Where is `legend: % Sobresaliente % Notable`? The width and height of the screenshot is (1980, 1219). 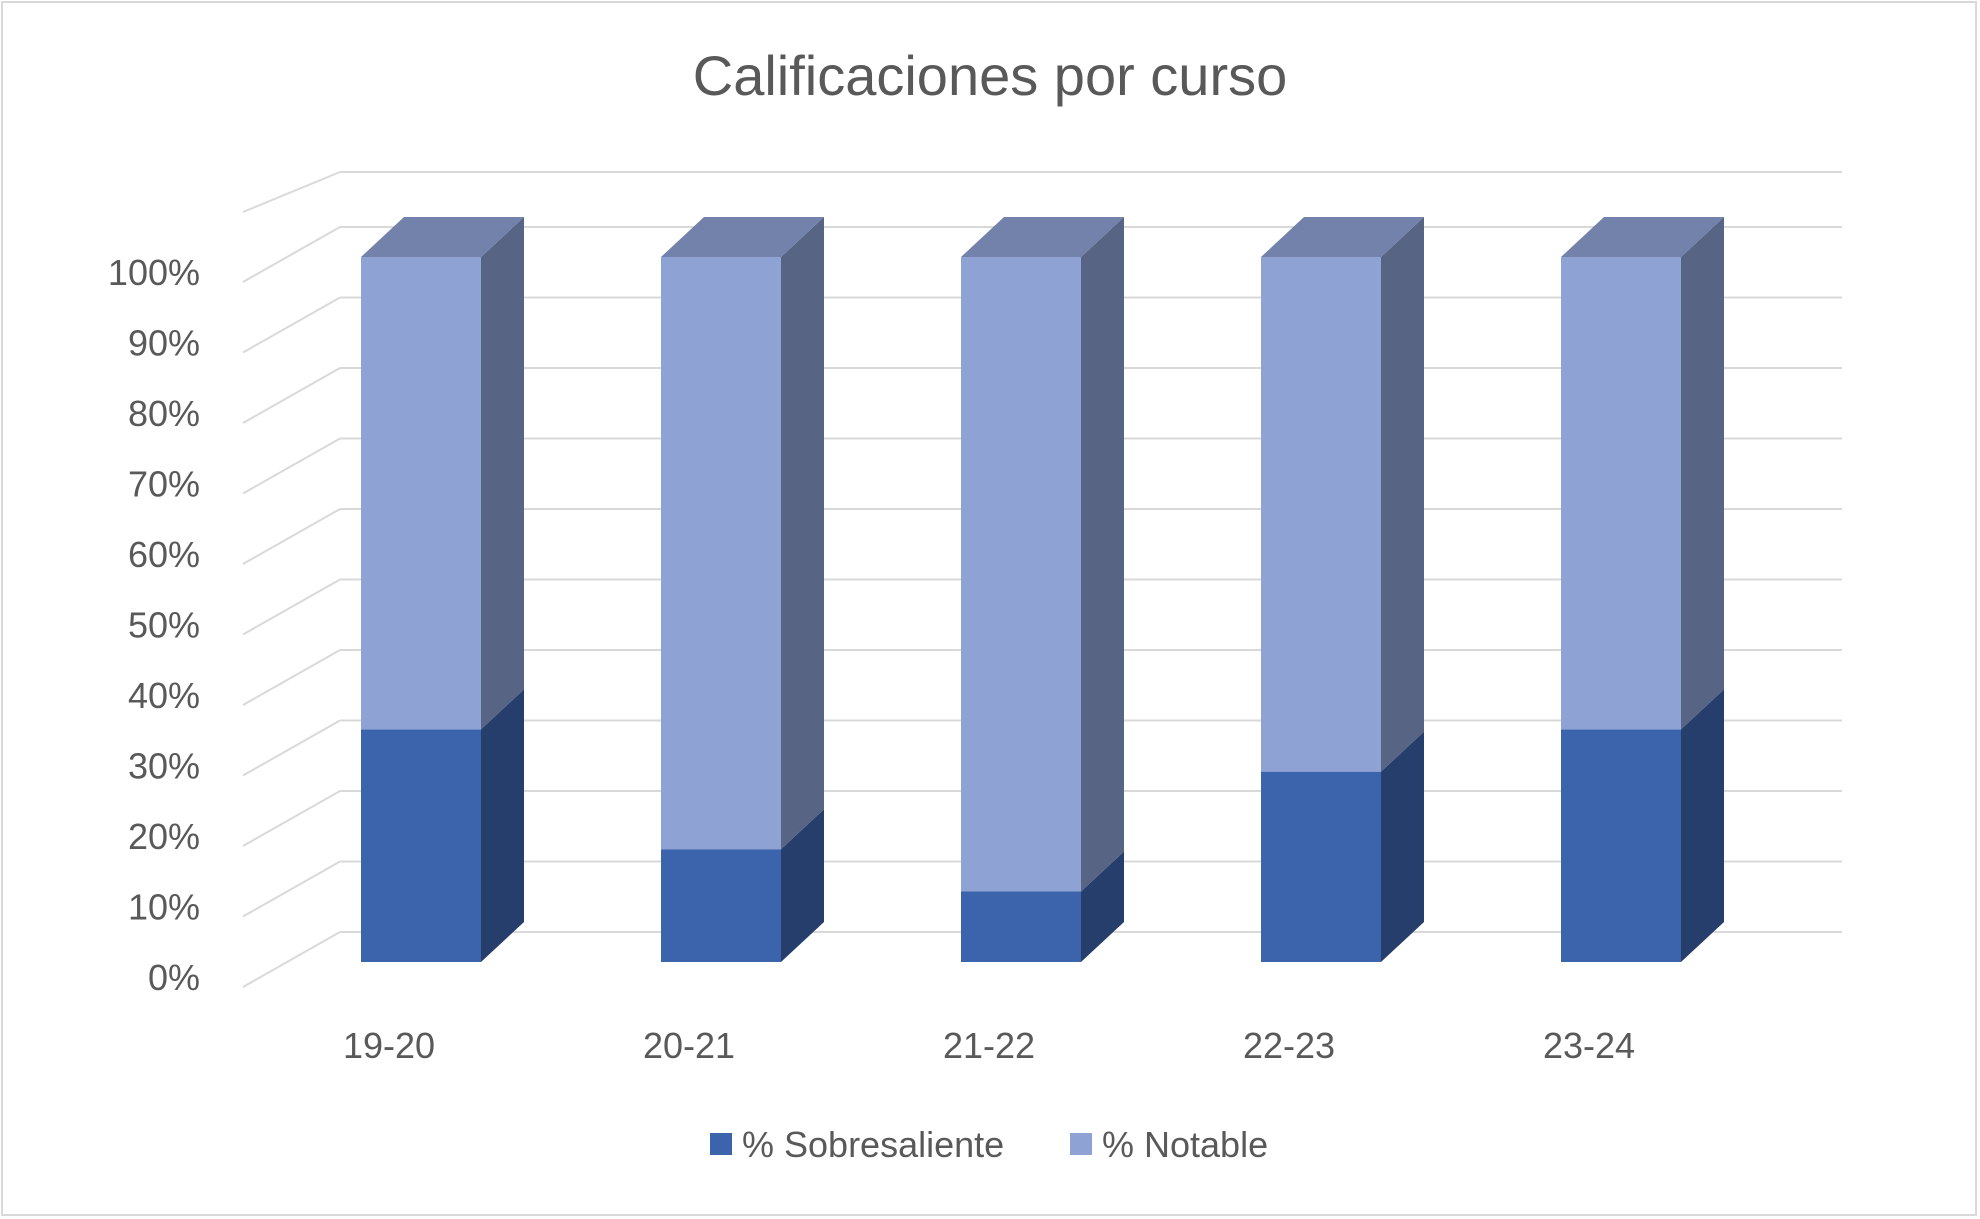
legend: % Sobresaliente % Notable is located at coordinates (989, 1144).